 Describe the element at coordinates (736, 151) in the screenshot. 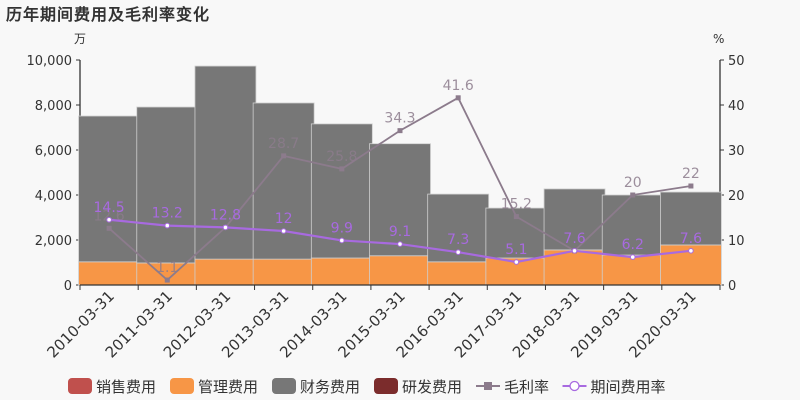

I see `right-tick-label: 30` at that location.